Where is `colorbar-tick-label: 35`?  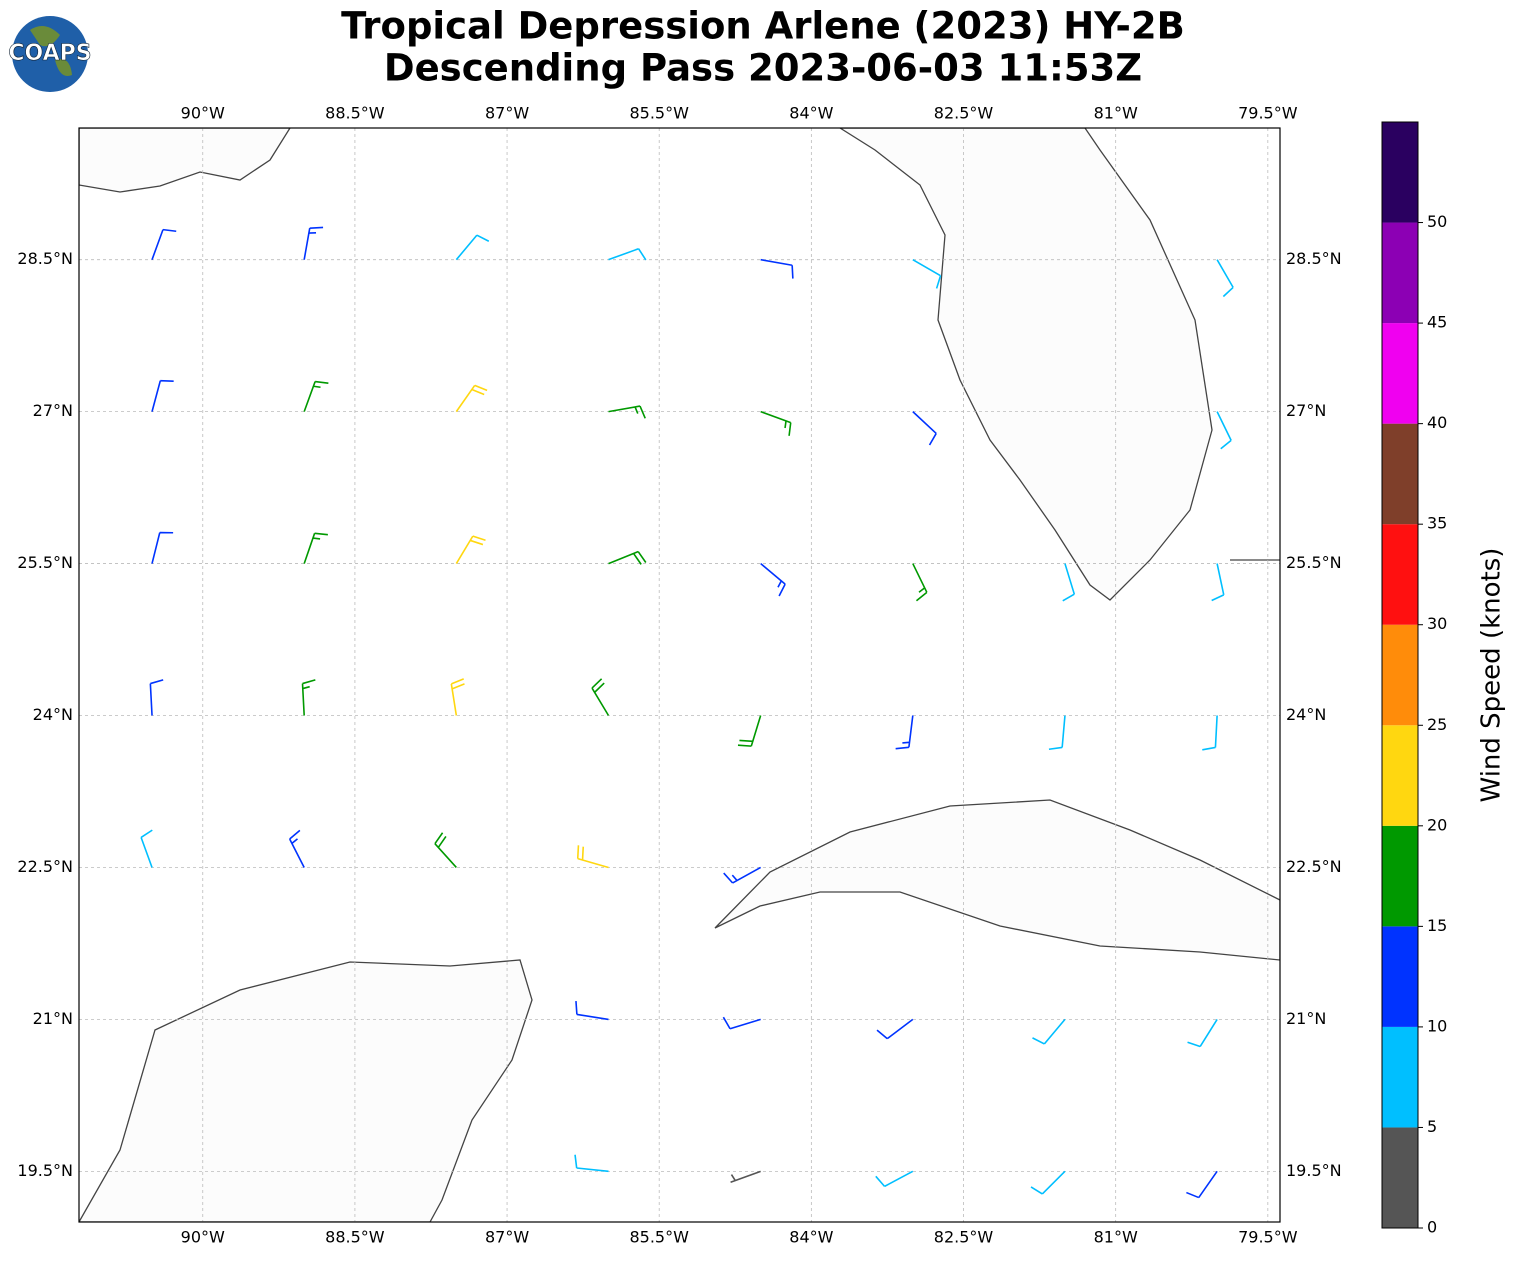 colorbar-tick-label: 35 is located at coordinates (1437, 523).